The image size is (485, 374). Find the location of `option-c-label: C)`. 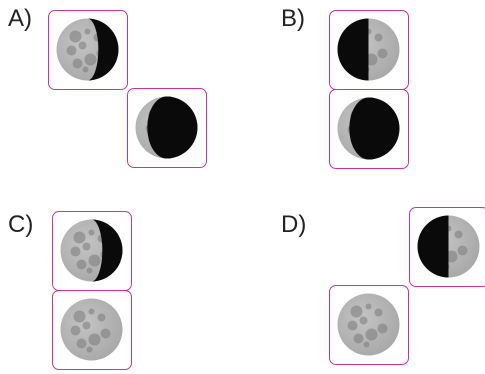

option-c-label: C) is located at coordinates (21, 224).